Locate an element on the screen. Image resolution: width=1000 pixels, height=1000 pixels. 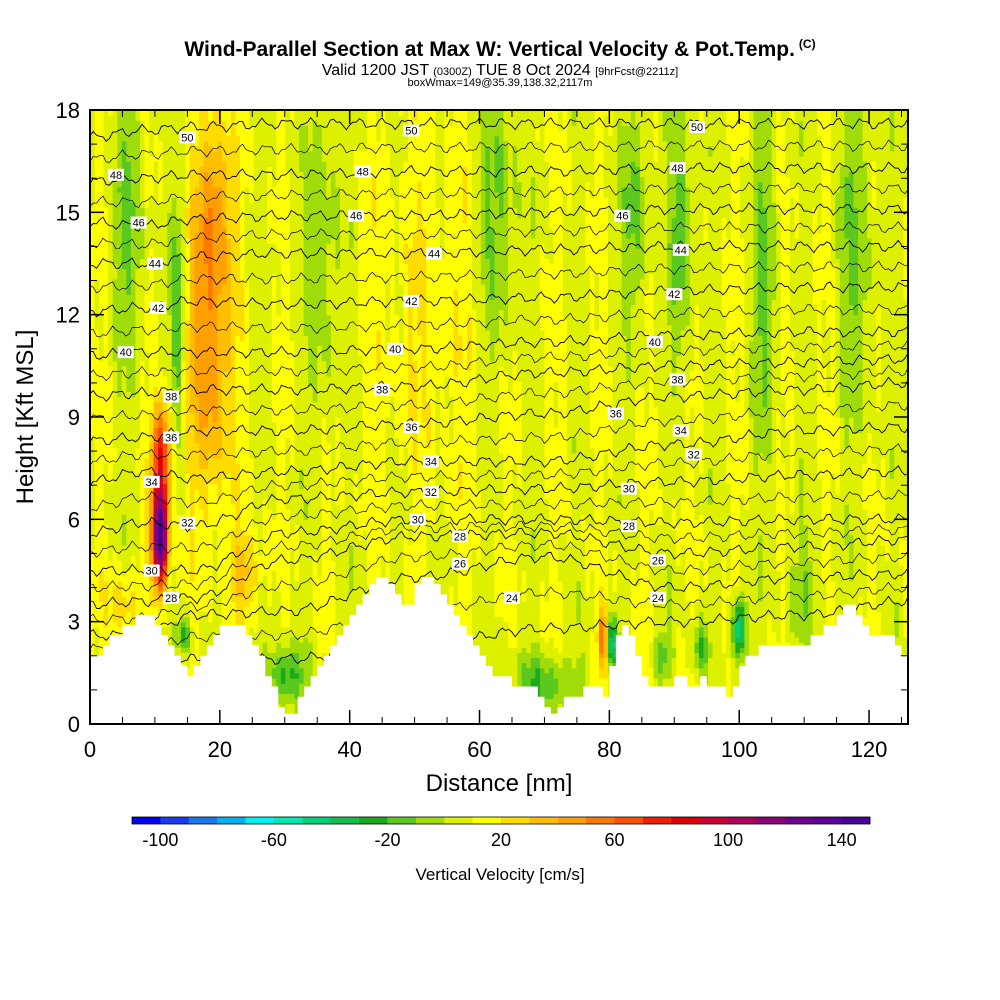
x-tick-label: 0 is located at coordinates (90, 749).